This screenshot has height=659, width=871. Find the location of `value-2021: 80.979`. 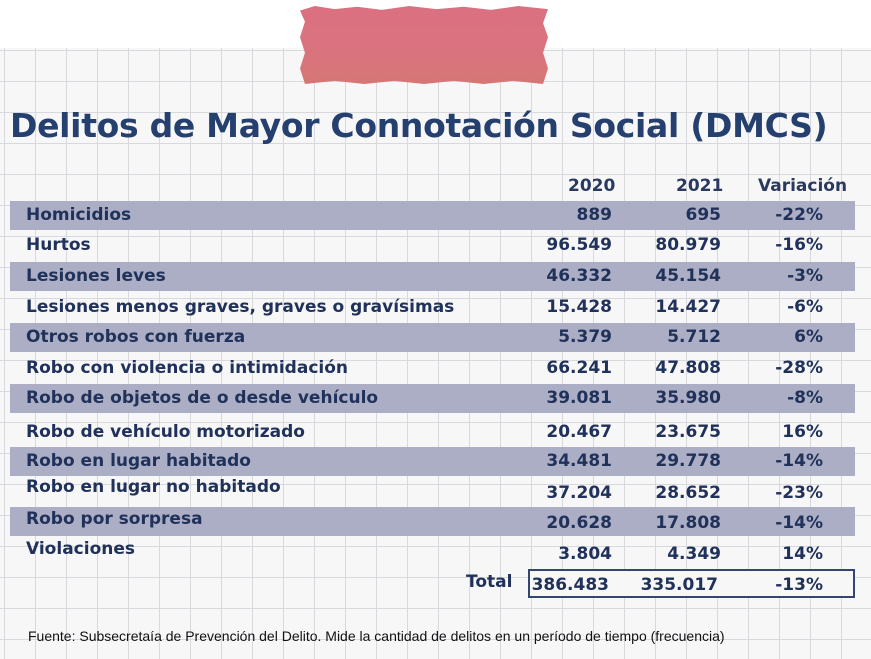

value-2021: 80.979 is located at coordinates (688, 245).